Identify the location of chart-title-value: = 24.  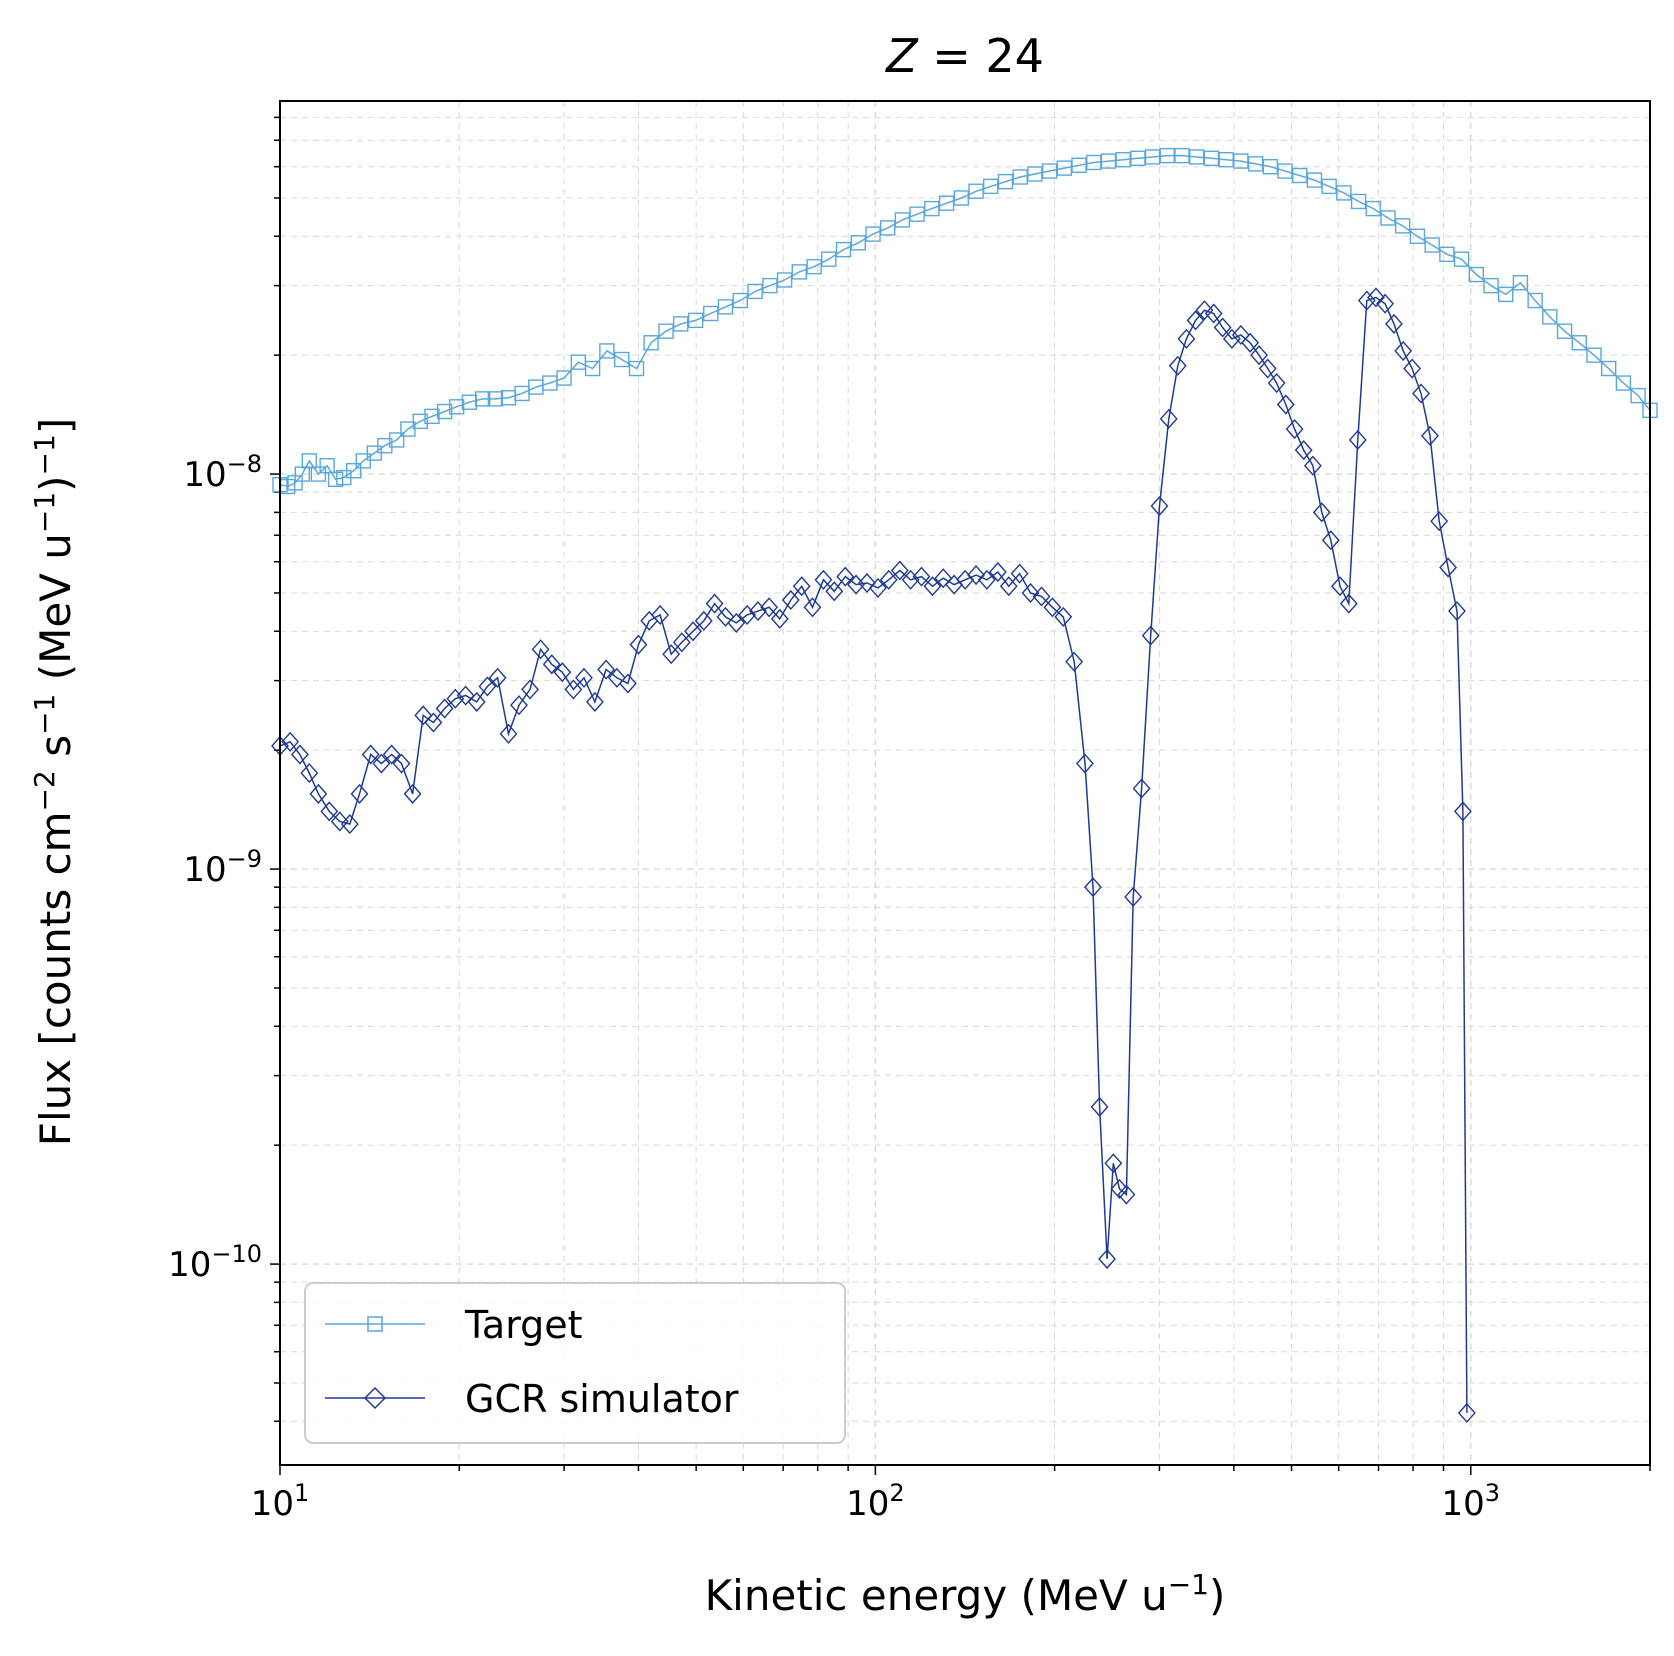
(981, 56).